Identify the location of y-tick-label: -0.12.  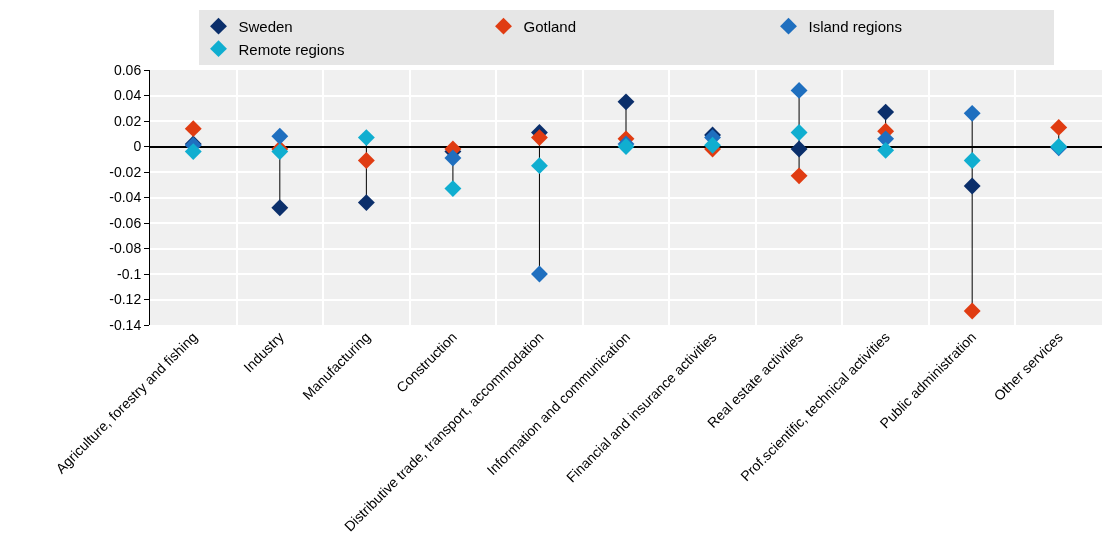
(125, 299).